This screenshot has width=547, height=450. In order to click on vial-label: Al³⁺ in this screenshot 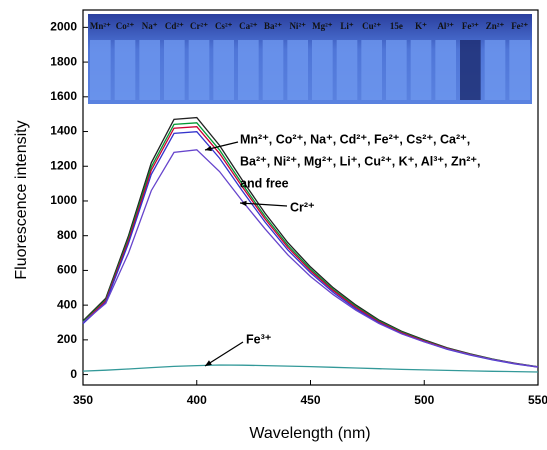, I will do `click(445, 26)`.